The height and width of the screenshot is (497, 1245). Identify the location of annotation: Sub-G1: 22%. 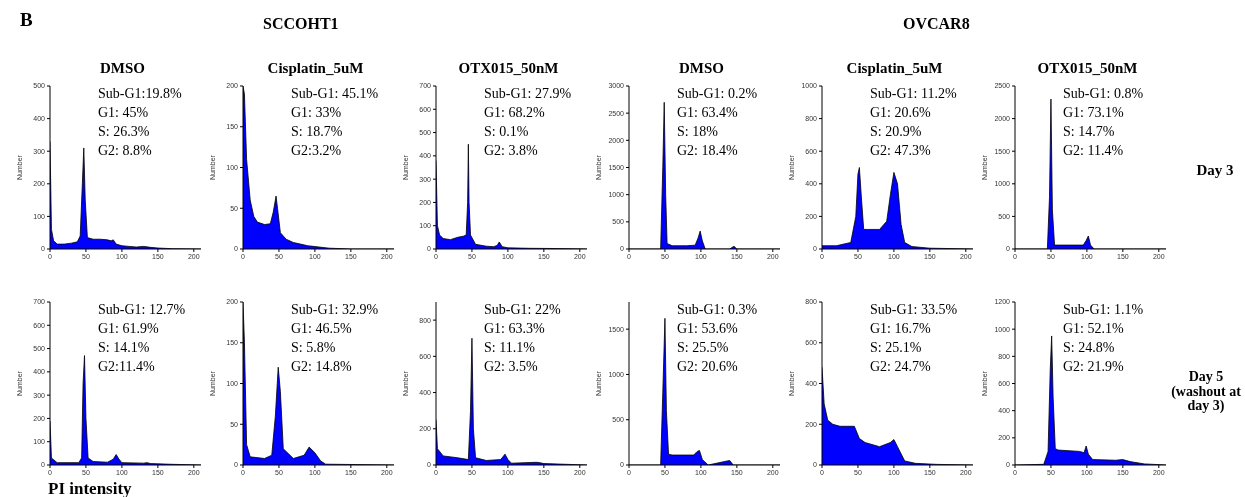
(522, 310).